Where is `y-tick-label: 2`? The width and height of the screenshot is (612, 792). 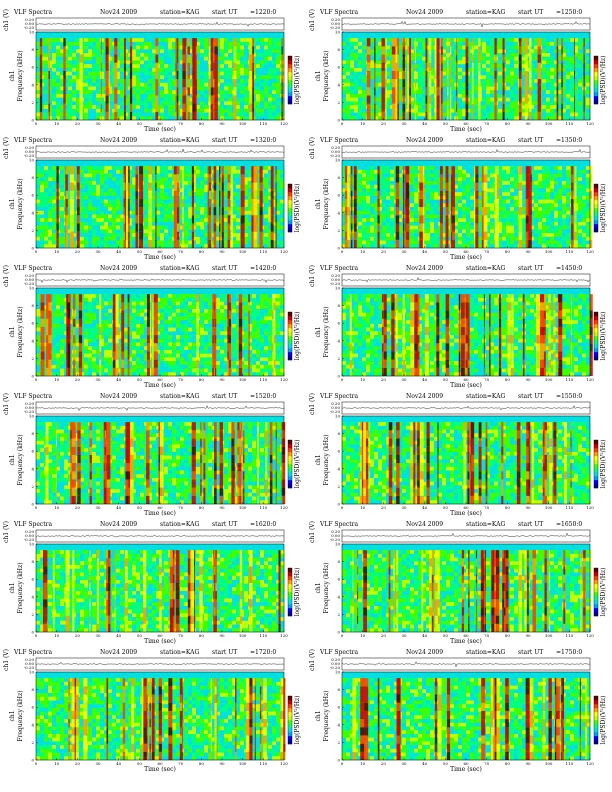 y-tick-label: 2 is located at coordinates (338, 102).